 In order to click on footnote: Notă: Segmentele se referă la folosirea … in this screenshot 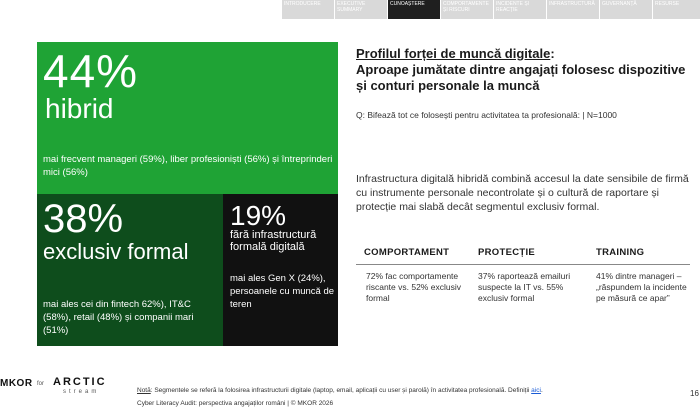, I will do `click(397, 390)`.